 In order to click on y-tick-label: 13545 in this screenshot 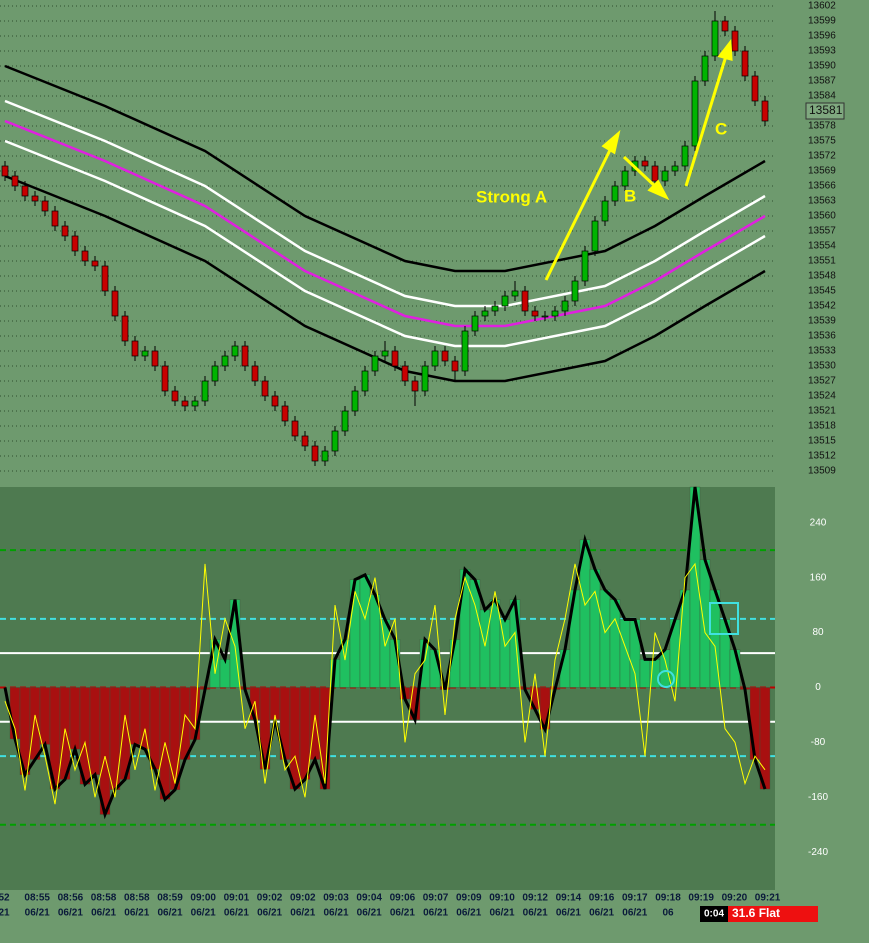, I will do `click(822, 291)`.